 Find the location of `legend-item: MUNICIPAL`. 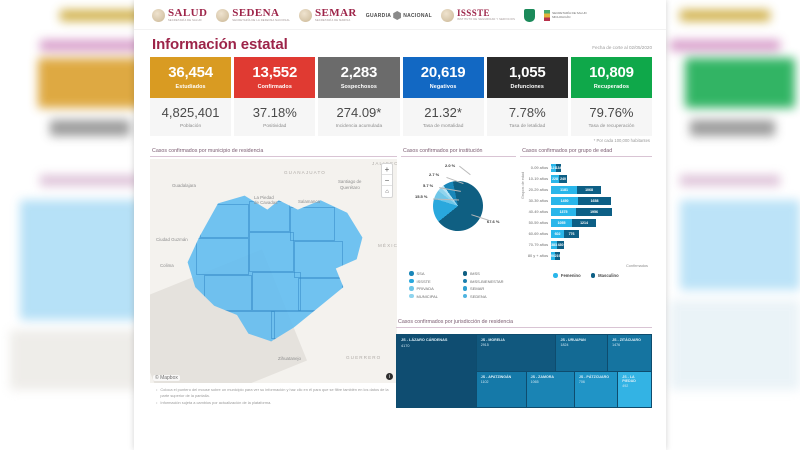

legend-item: MUNICIPAL is located at coordinates (436, 296).